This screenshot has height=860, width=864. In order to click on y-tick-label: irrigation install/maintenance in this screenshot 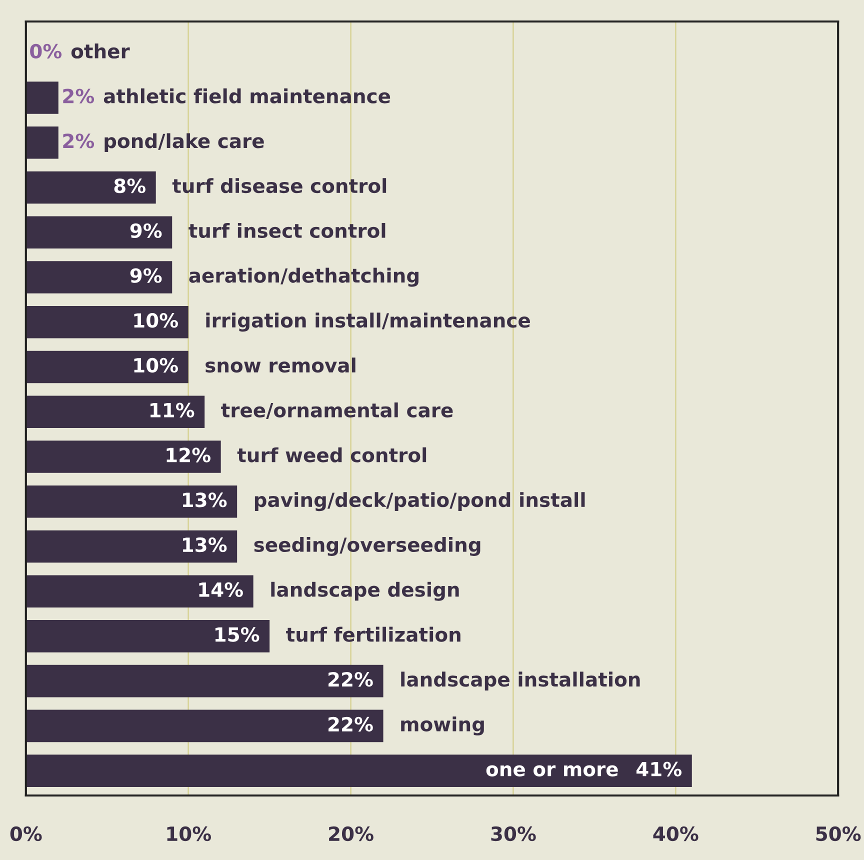, I will do `click(368, 322)`.